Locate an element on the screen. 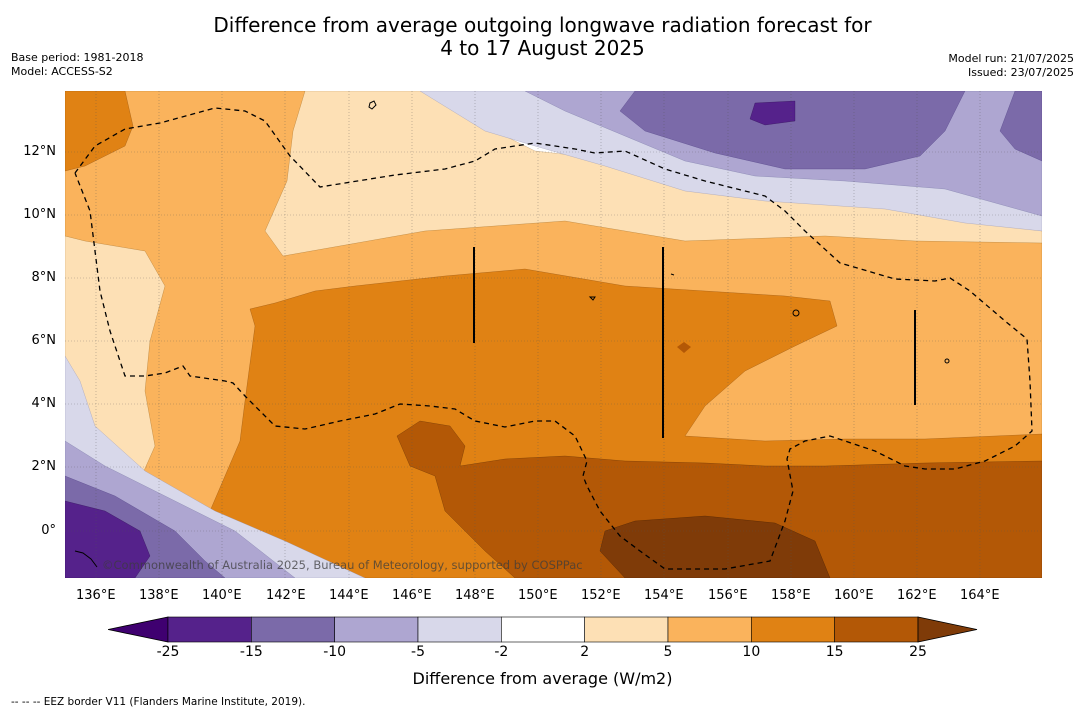 Image resolution: width=1085 pixels, height=713 pixels. longitude-tick-label: 142°E is located at coordinates (286, 595).